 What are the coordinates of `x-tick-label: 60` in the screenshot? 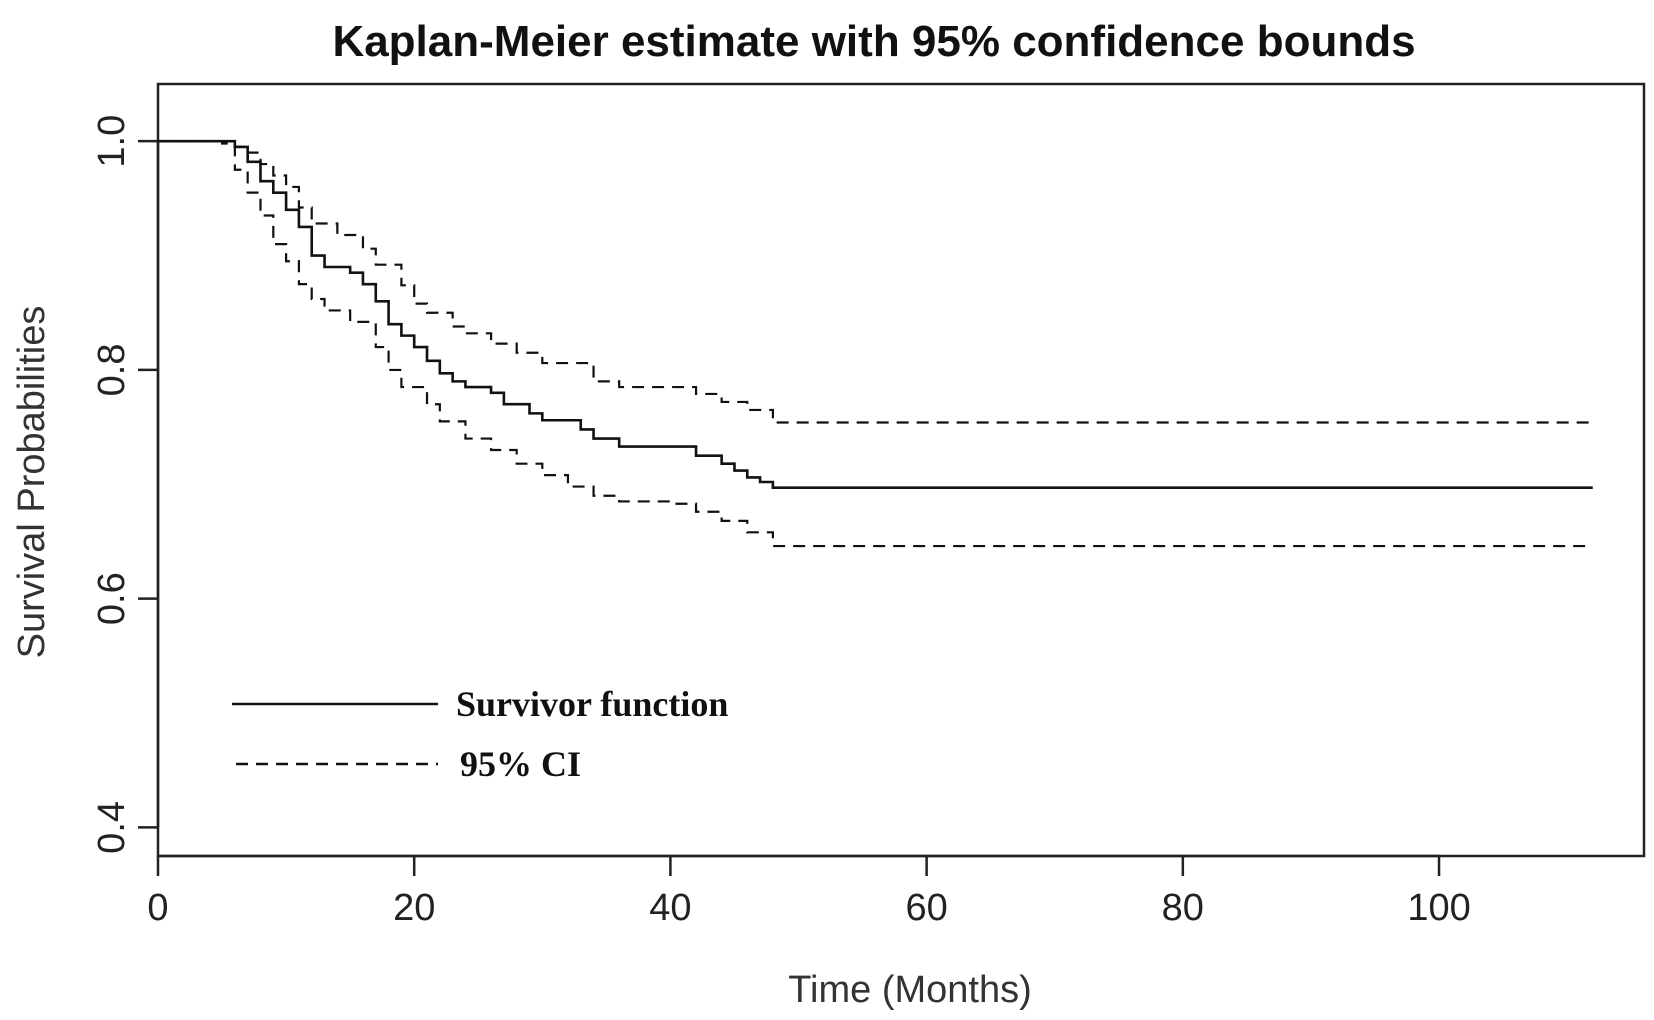 It's located at (926, 908).